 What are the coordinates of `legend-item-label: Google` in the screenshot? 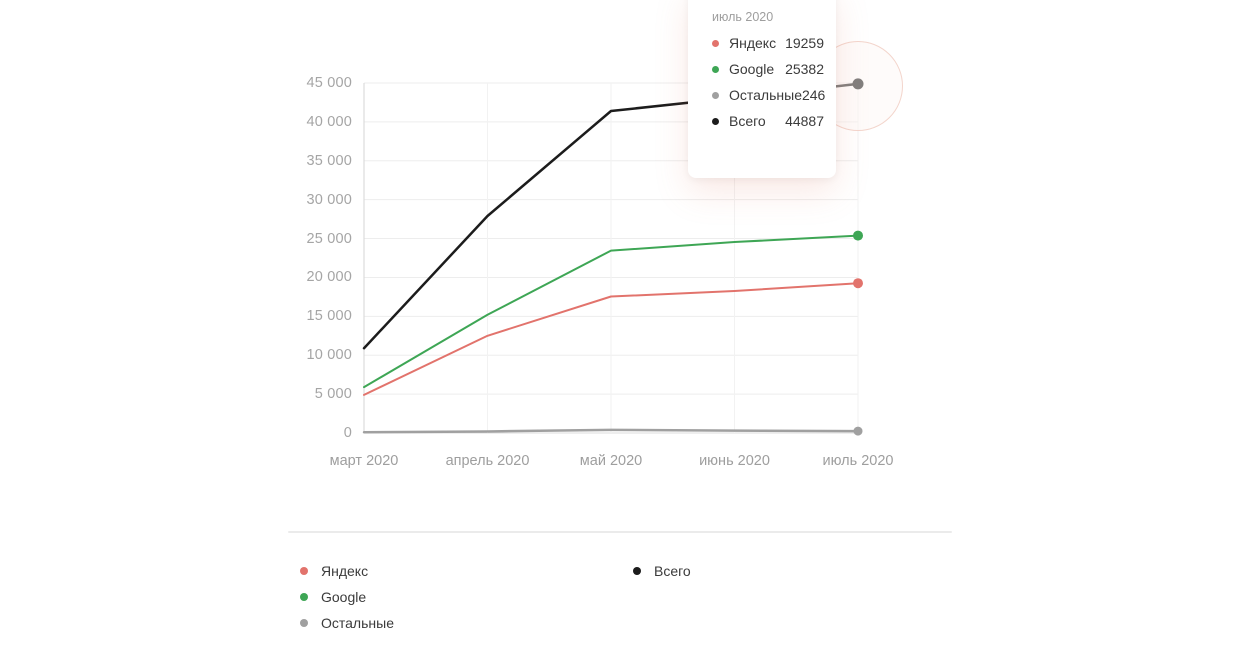 It's located at (344, 597).